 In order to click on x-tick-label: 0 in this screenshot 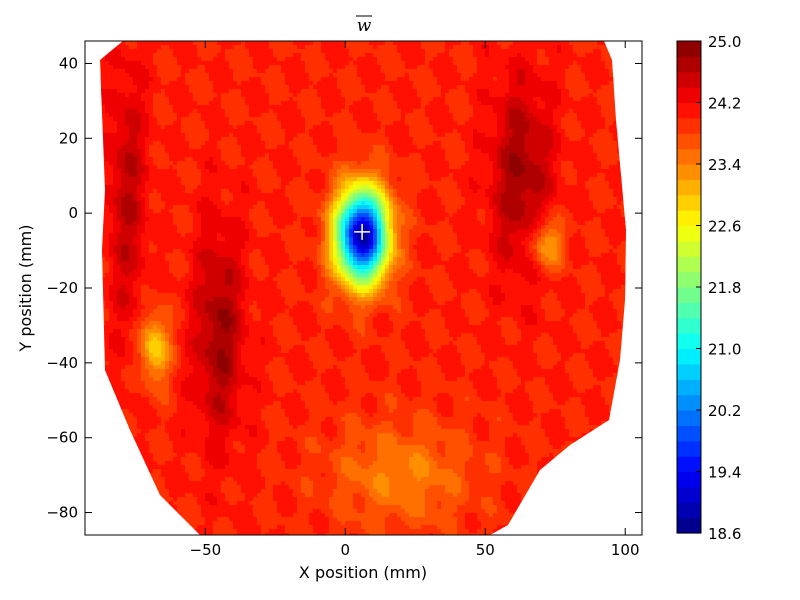, I will do `click(346, 550)`.